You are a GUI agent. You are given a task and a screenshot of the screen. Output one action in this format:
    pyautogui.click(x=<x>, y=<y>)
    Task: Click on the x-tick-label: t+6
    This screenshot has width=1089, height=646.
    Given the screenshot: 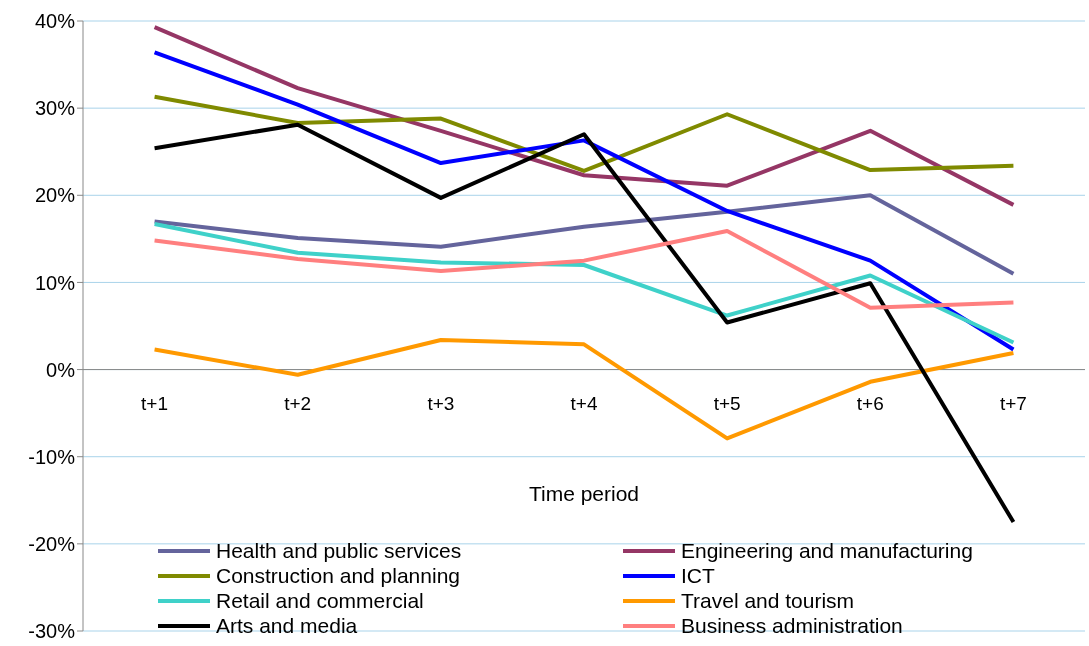 What is the action you would take?
    pyautogui.click(x=870, y=404)
    